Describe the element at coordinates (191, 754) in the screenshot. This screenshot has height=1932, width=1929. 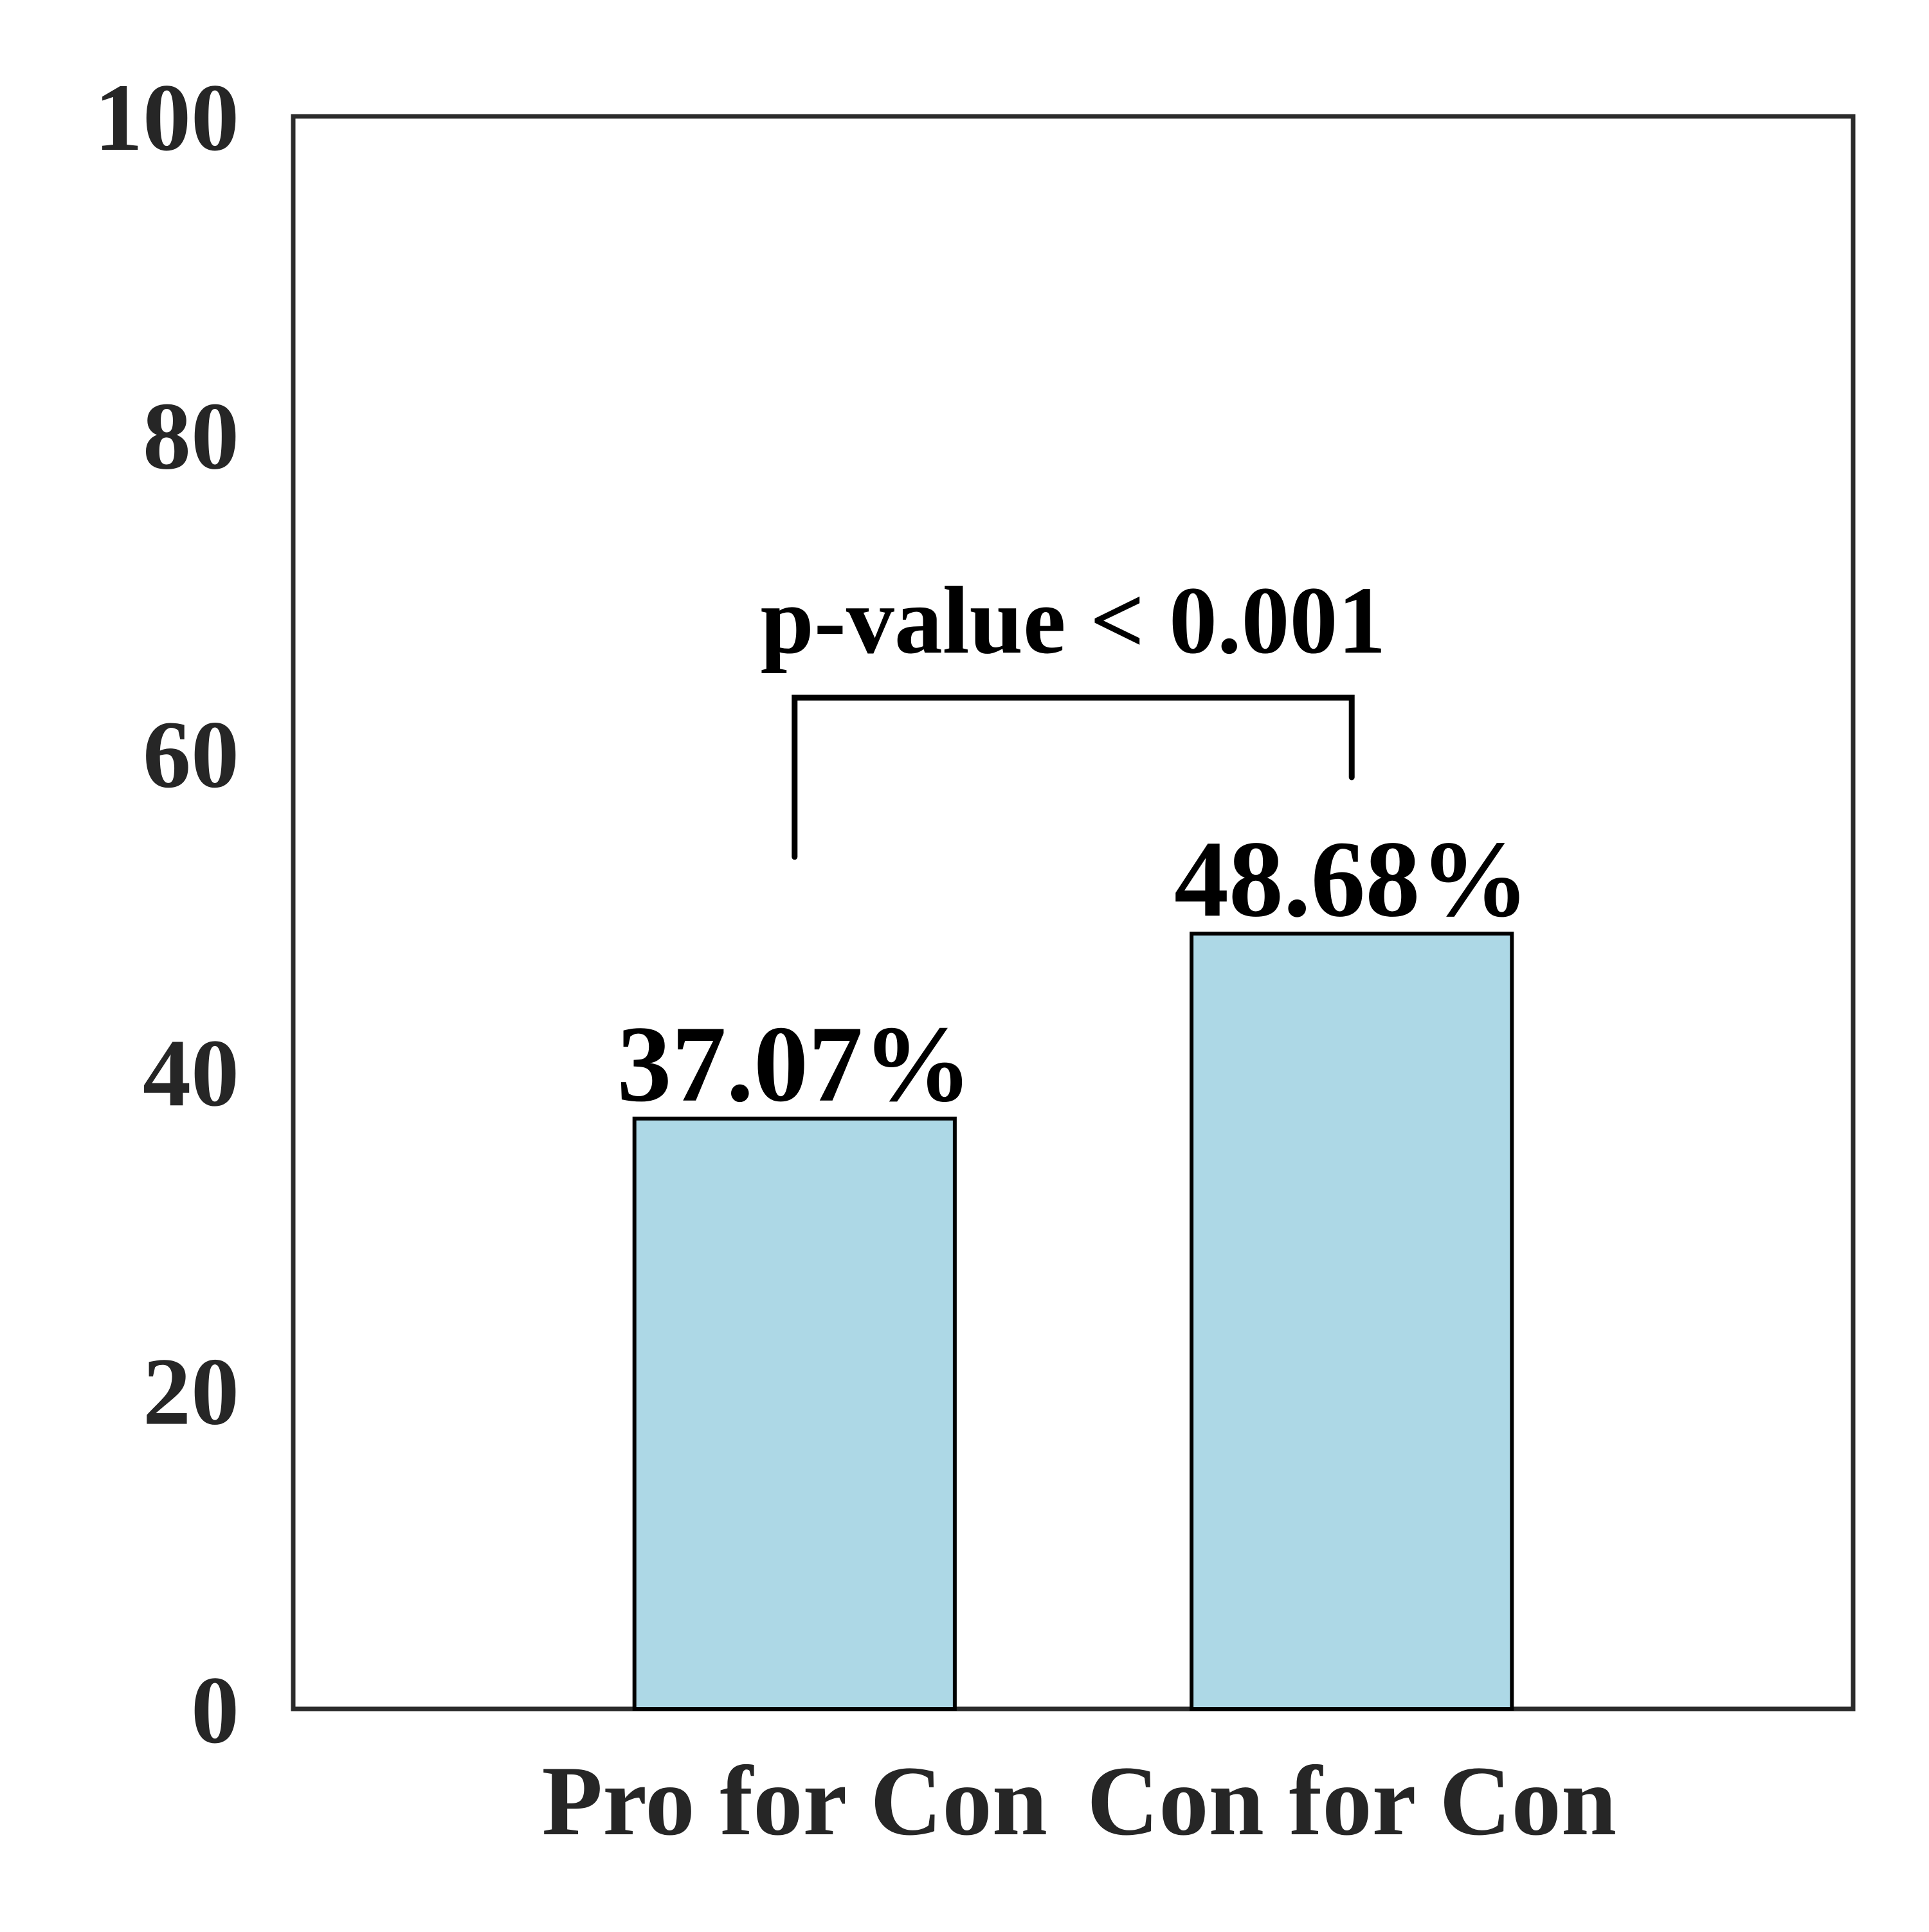
I see `y-tick-label: 60` at that location.